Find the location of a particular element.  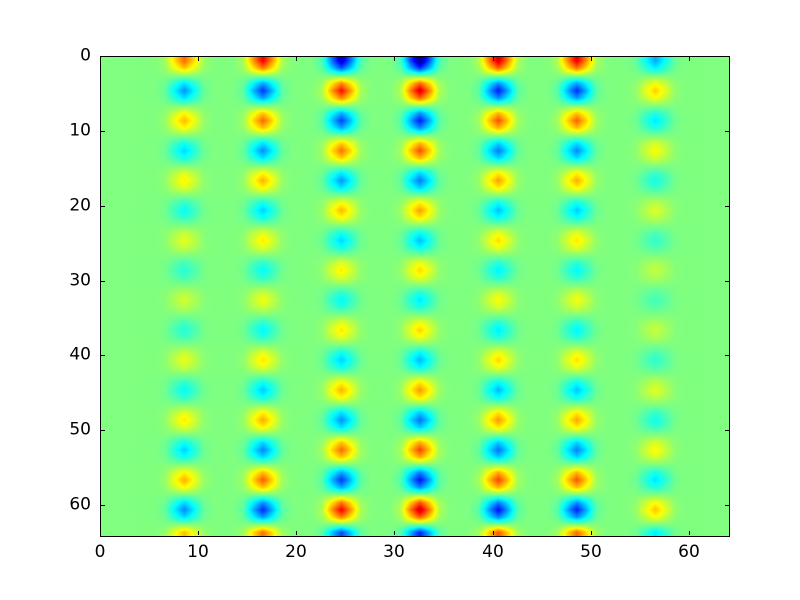

x-tick-label: 30 is located at coordinates (394, 552).